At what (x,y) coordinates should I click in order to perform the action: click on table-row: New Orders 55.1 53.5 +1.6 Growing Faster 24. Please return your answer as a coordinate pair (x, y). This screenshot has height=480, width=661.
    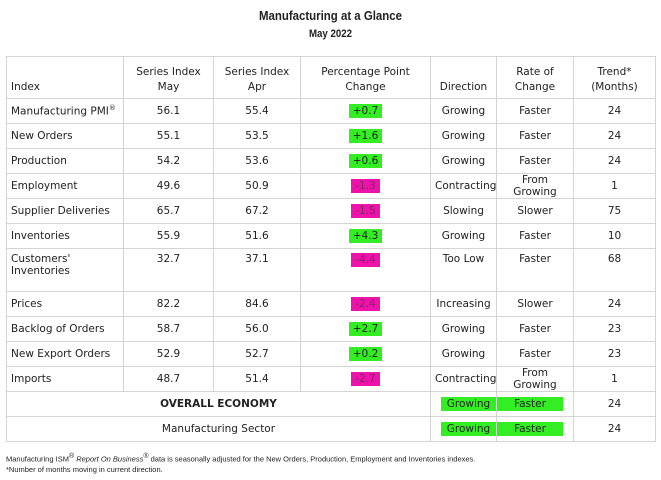
    Looking at the image, I should click on (331, 136).